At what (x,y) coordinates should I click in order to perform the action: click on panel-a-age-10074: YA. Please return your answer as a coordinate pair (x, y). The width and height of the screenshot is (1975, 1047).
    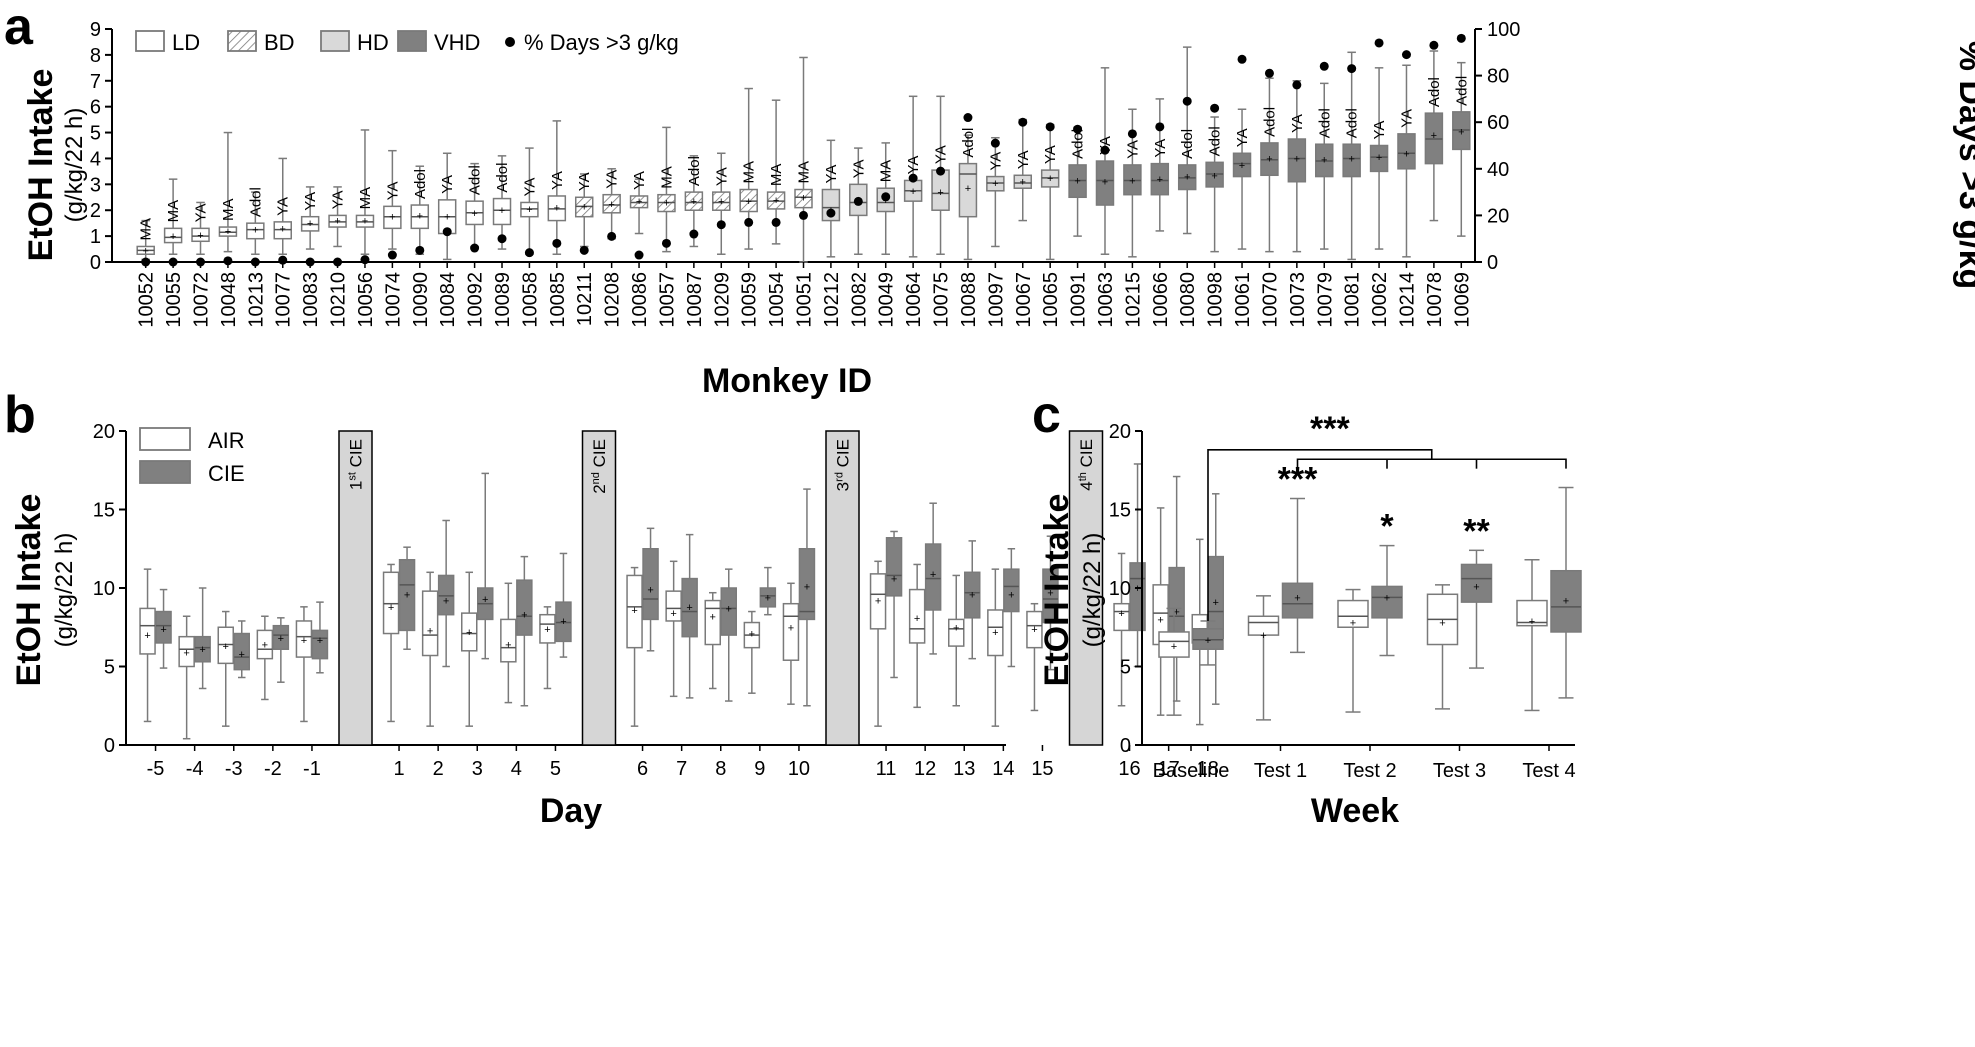
    Looking at the image, I should click on (392, 190).